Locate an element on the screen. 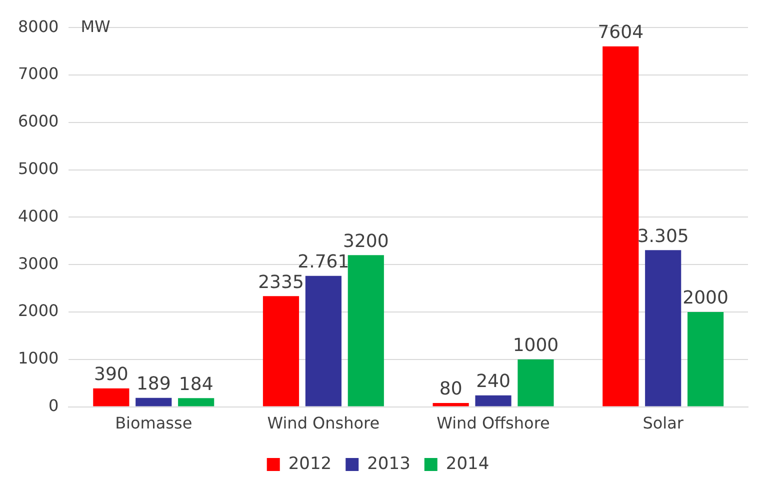 The height and width of the screenshot is (491, 766). x-tick-label: Biomasse is located at coordinates (153, 423).